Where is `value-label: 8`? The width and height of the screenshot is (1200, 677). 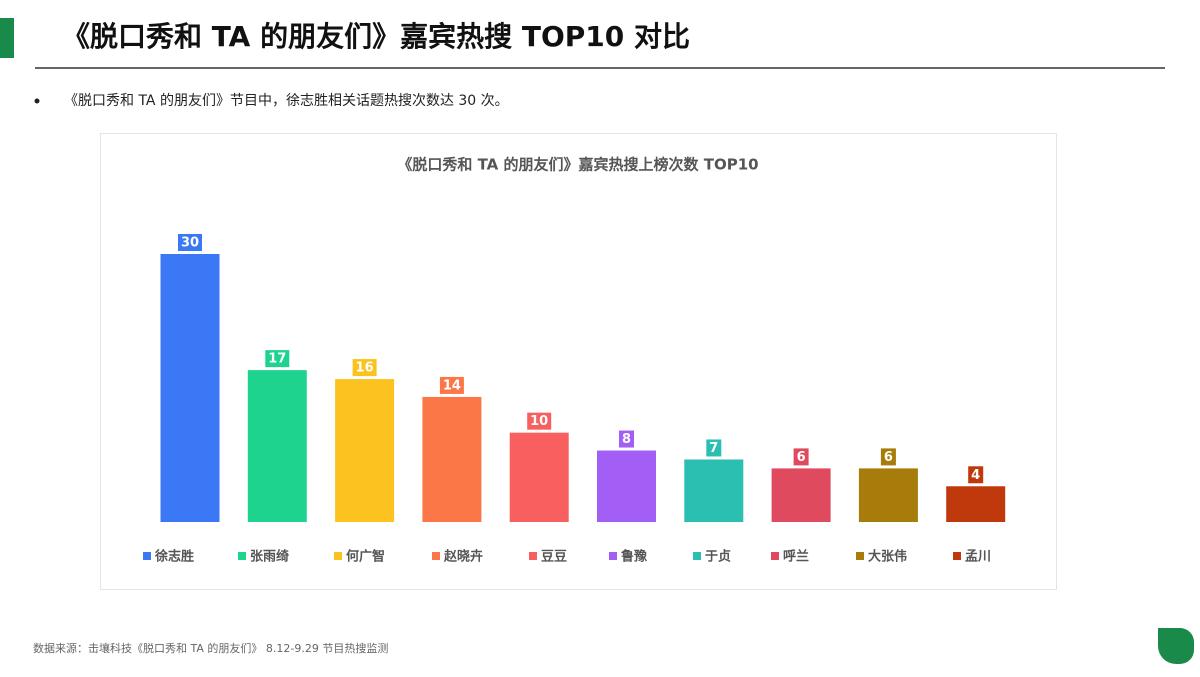 value-label: 8 is located at coordinates (626, 439).